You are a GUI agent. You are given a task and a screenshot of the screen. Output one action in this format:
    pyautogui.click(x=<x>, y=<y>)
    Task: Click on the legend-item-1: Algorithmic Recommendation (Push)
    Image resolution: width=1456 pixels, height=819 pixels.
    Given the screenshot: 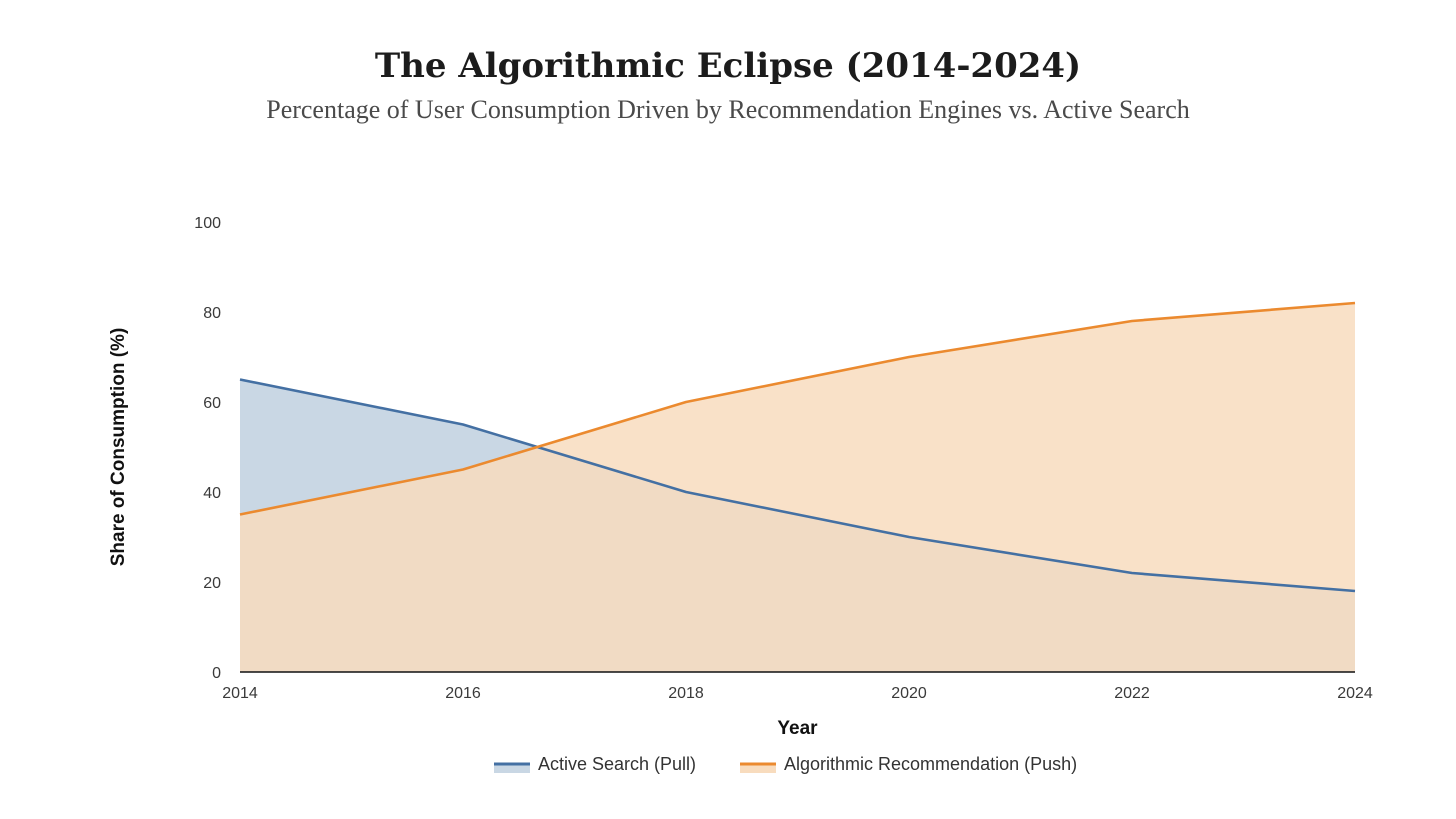 What is the action you would take?
    pyautogui.click(x=908, y=764)
    